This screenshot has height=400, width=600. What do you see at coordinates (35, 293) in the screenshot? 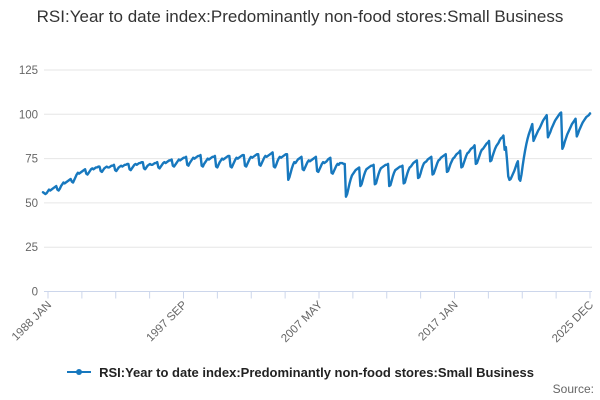
I see `y-axis-tick-label: 0` at bounding box center [35, 293].